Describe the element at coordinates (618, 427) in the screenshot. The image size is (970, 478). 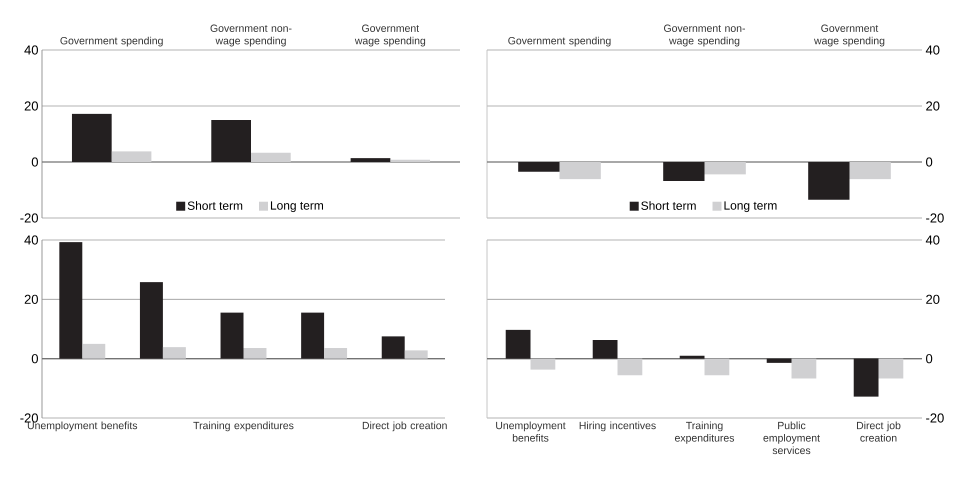
I see `x-tick-label: Hiring incentives` at that location.